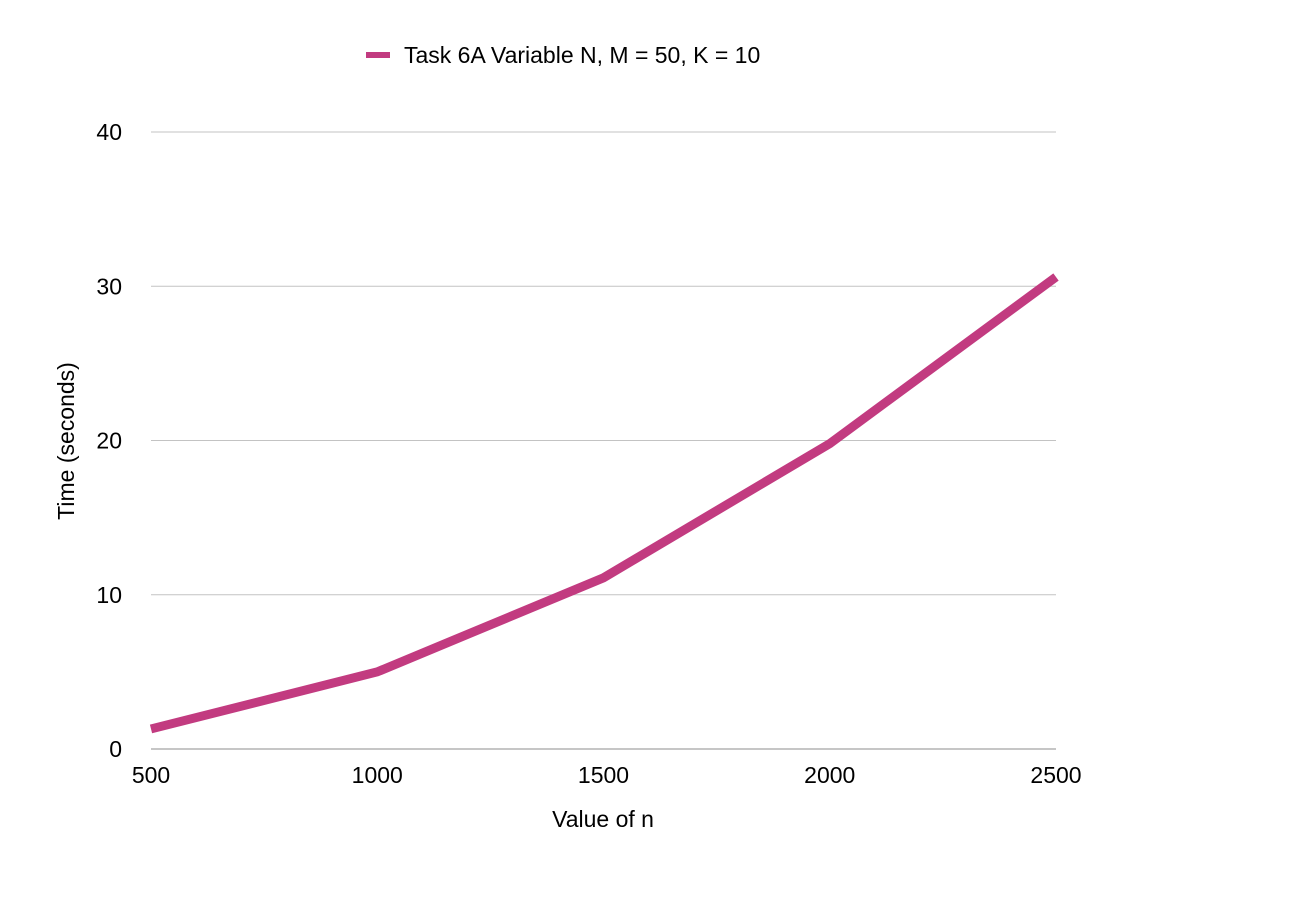 This screenshot has height=906, width=1302. I want to click on x-tick-label: 2000, so click(829, 775).